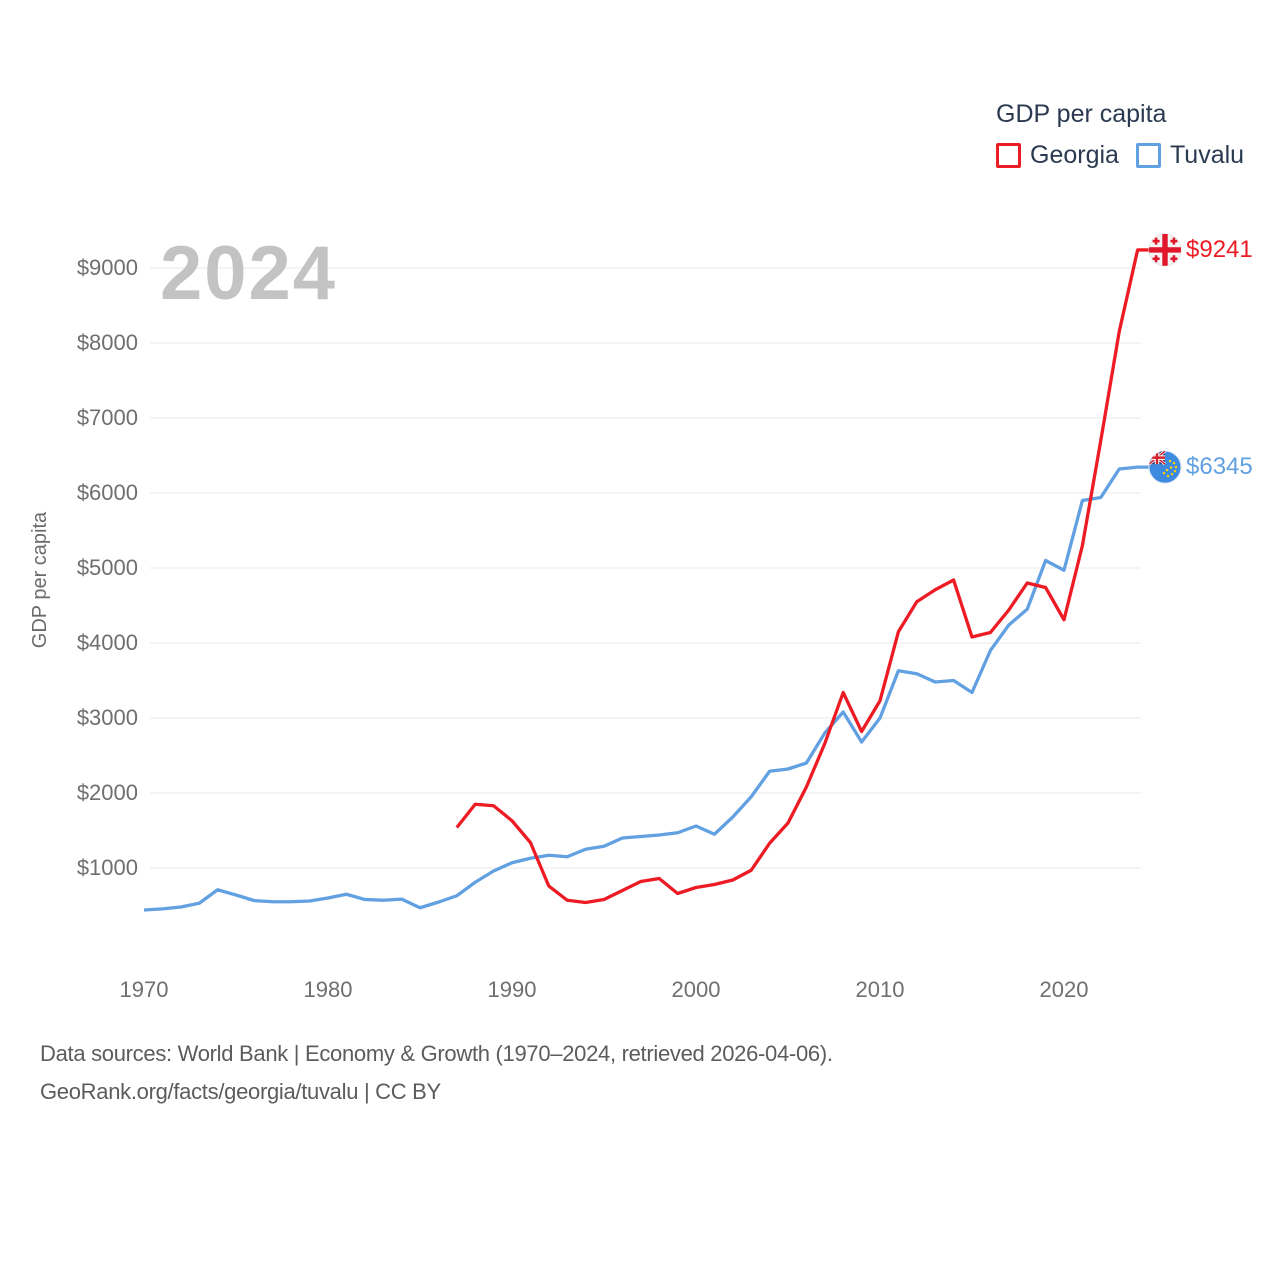  What do you see at coordinates (1074, 154) in the screenshot?
I see `legend-label-georgia: Georgia` at bounding box center [1074, 154].